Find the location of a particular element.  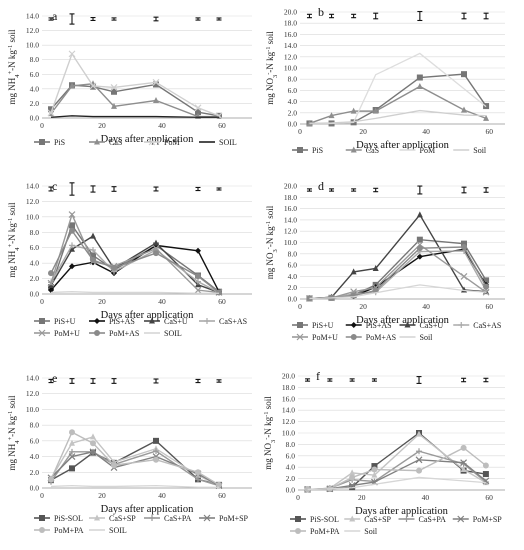

legend-item: CaS+U is located at coordinates (166, 321).